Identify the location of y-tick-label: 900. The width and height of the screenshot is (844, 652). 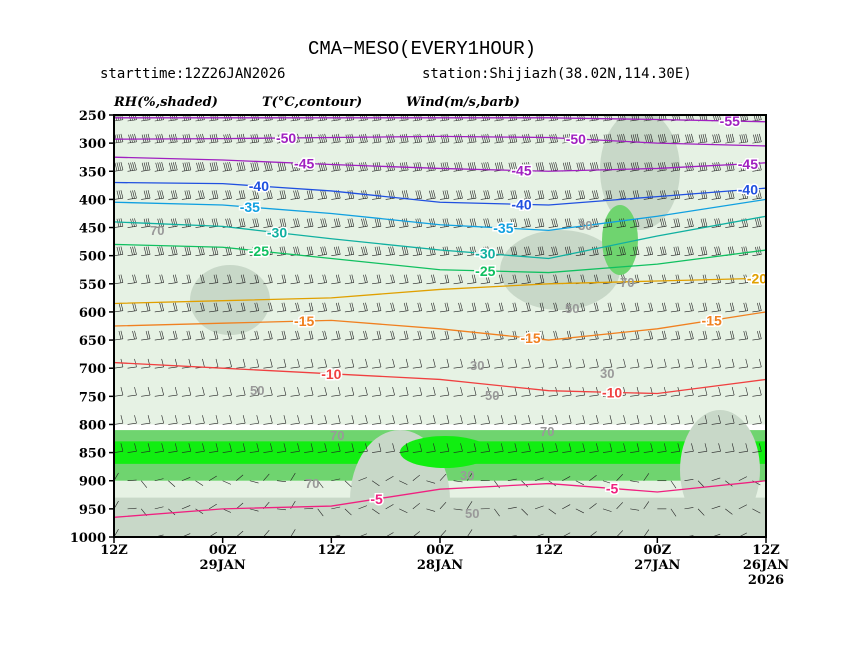
(92, 482).